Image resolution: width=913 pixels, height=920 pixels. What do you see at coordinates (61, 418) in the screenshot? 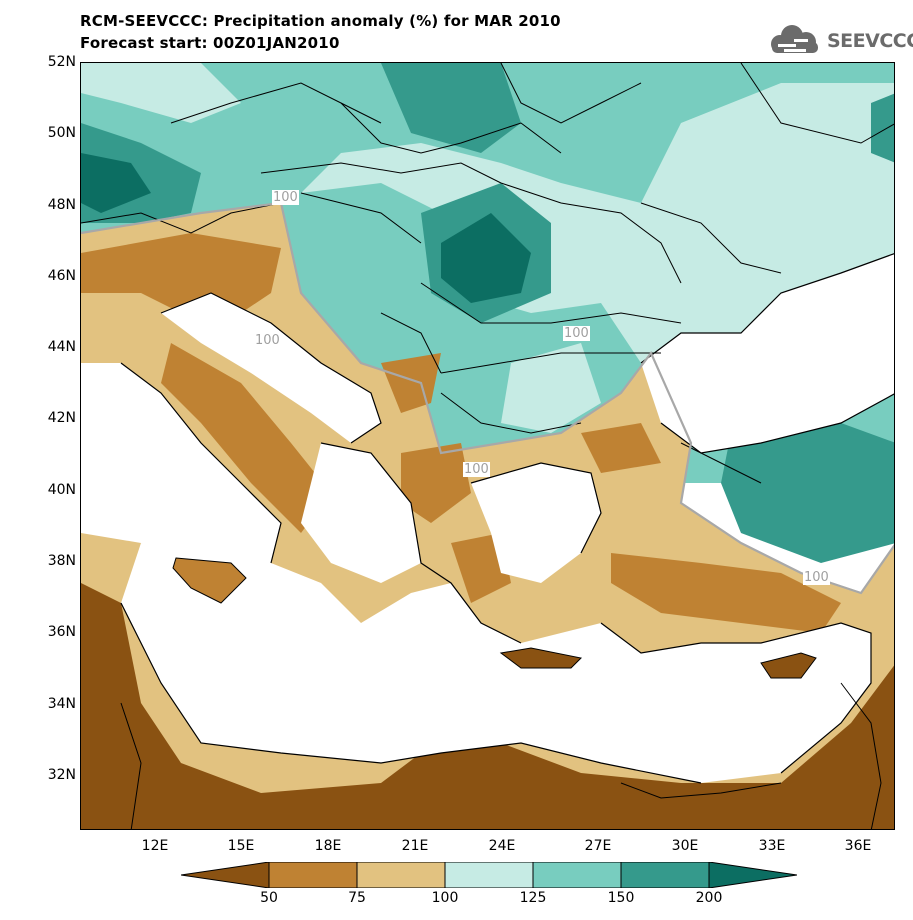
I see `lat-label: 42N` at bounding box center [61, 418].